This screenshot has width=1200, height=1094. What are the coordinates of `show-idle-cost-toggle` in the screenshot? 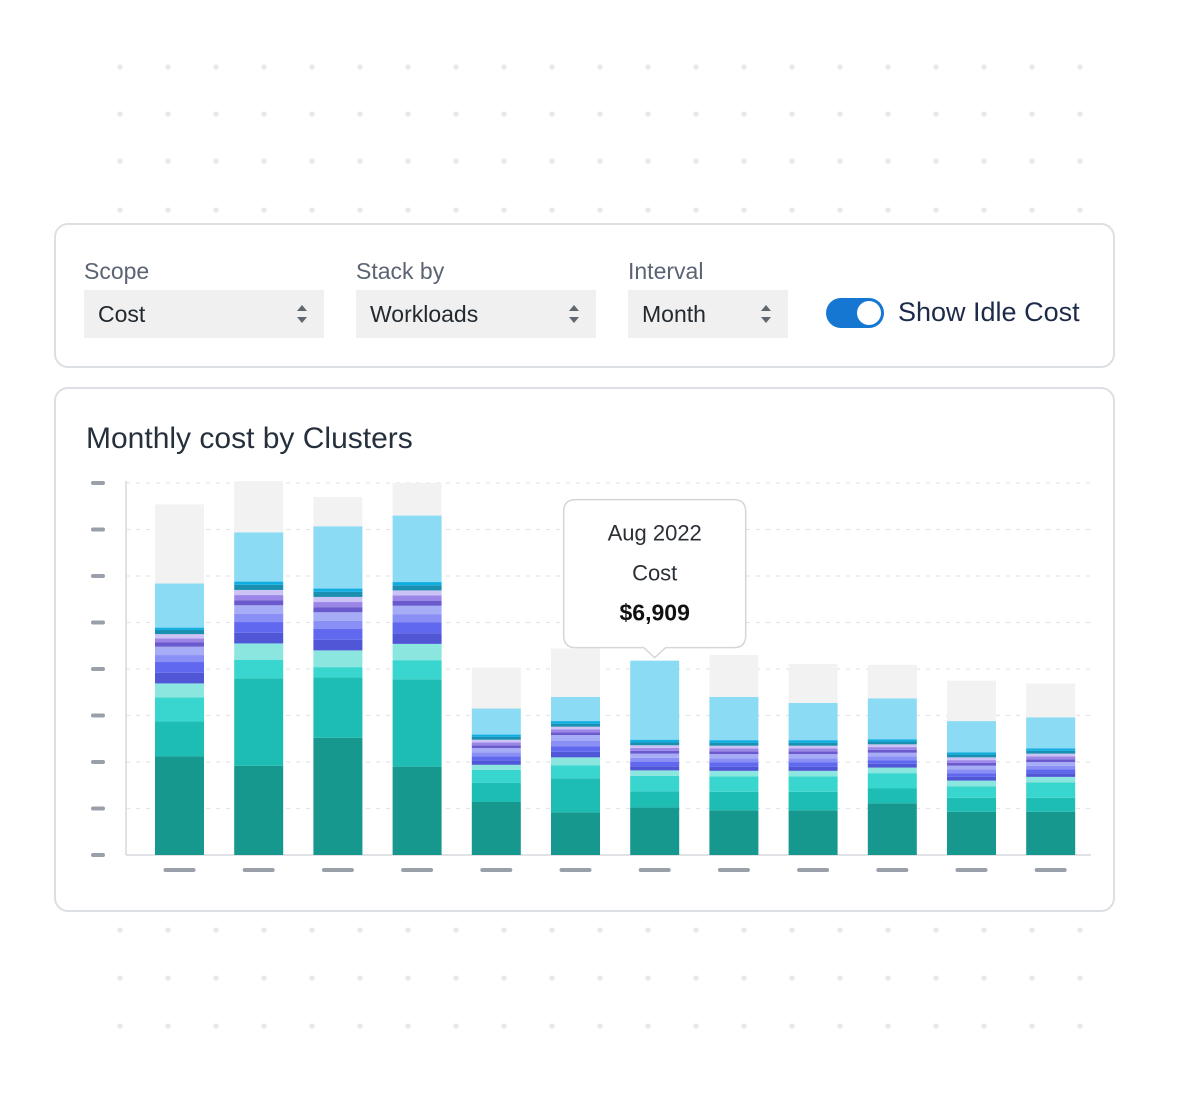 It's located at (855, 313).